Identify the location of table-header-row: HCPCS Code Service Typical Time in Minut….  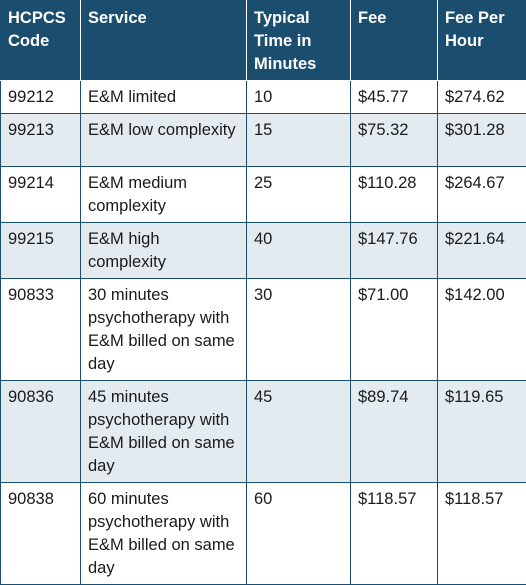
(263, 41).